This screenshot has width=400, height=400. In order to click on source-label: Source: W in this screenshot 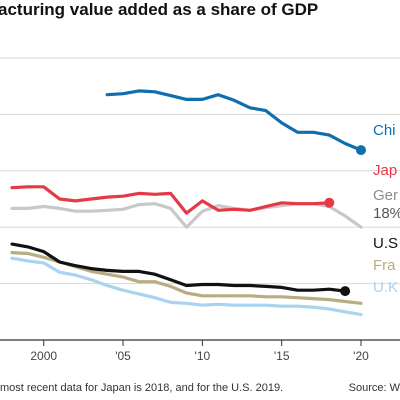, I will do `click(374, 388)`.